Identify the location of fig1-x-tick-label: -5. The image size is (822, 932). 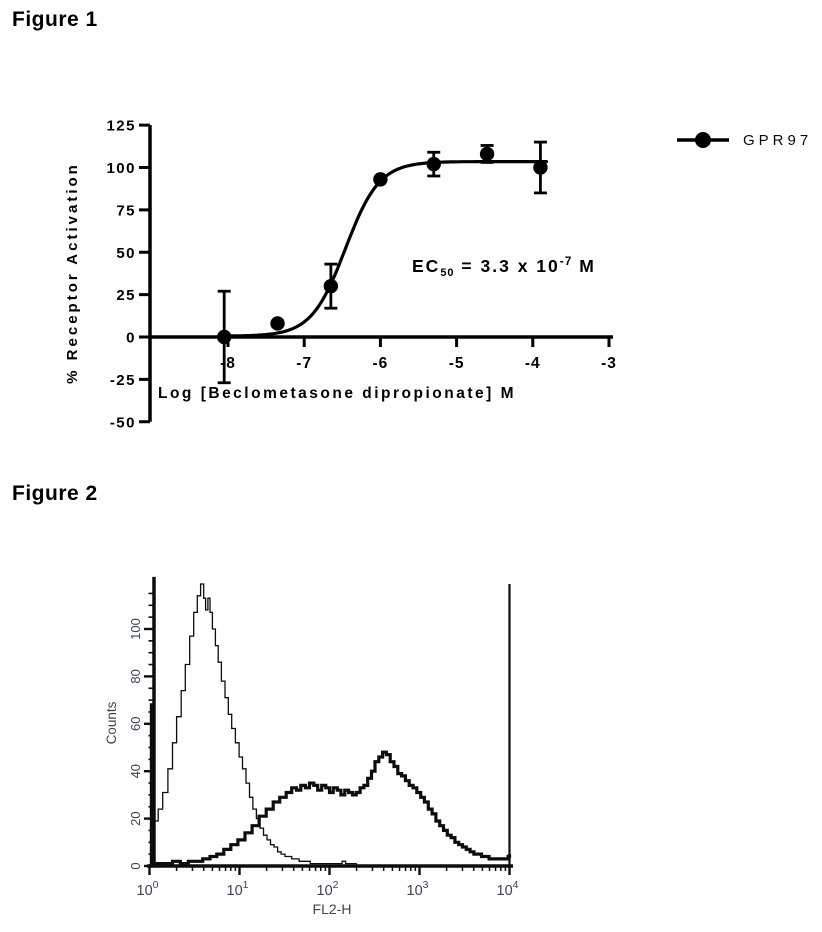
(457, 363).